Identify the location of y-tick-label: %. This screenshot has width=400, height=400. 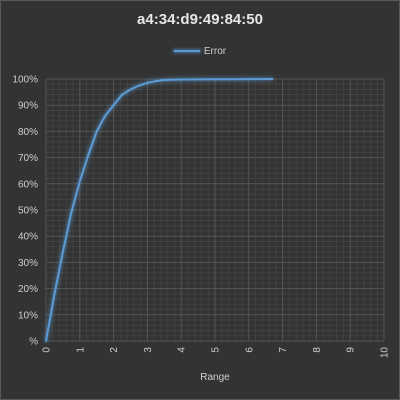
(33, 342).